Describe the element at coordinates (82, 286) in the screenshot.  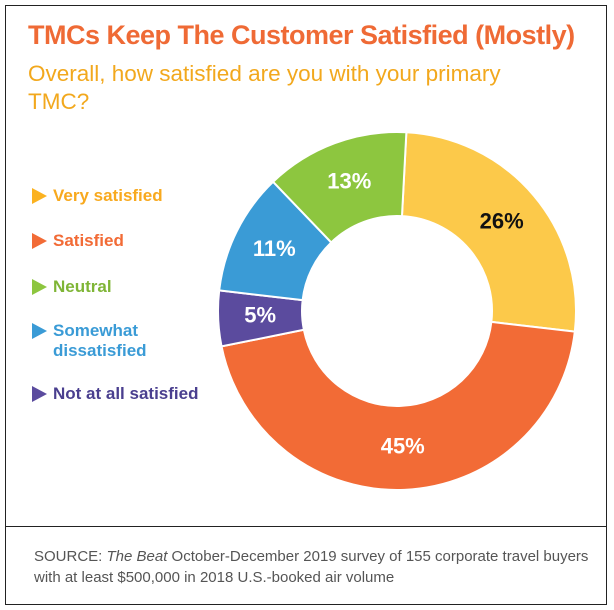
I see `legend-label: Neutral` at that location.